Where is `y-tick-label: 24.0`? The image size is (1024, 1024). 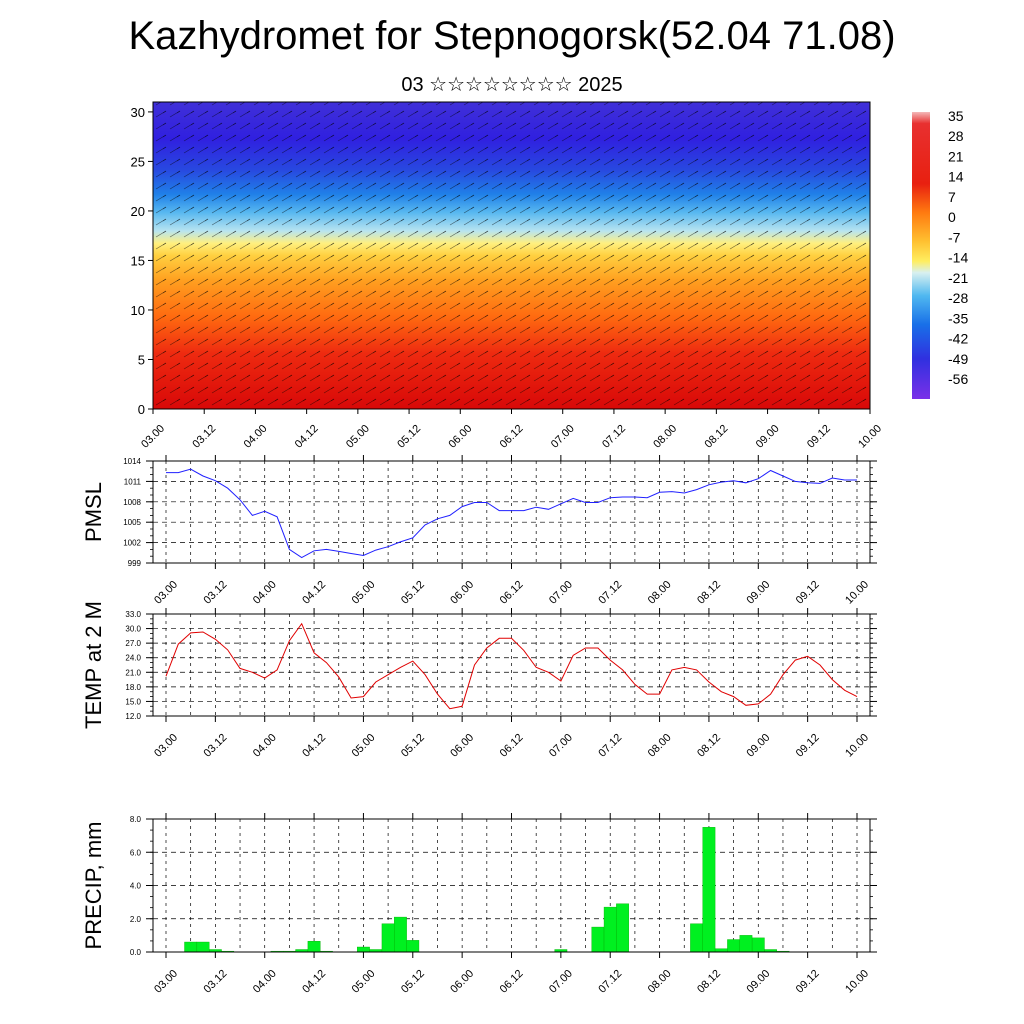 y-tick-label: 24.0 is located at coordinates (133, 658).